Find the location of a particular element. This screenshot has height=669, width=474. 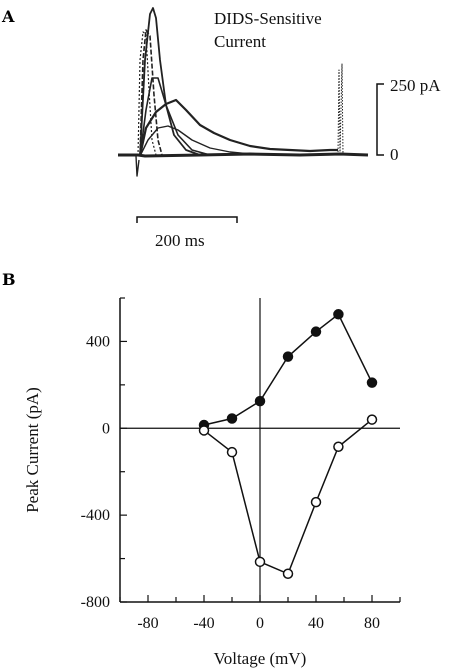

scale-bar-time-label: 200 ms is located at coordinates (180, 240).